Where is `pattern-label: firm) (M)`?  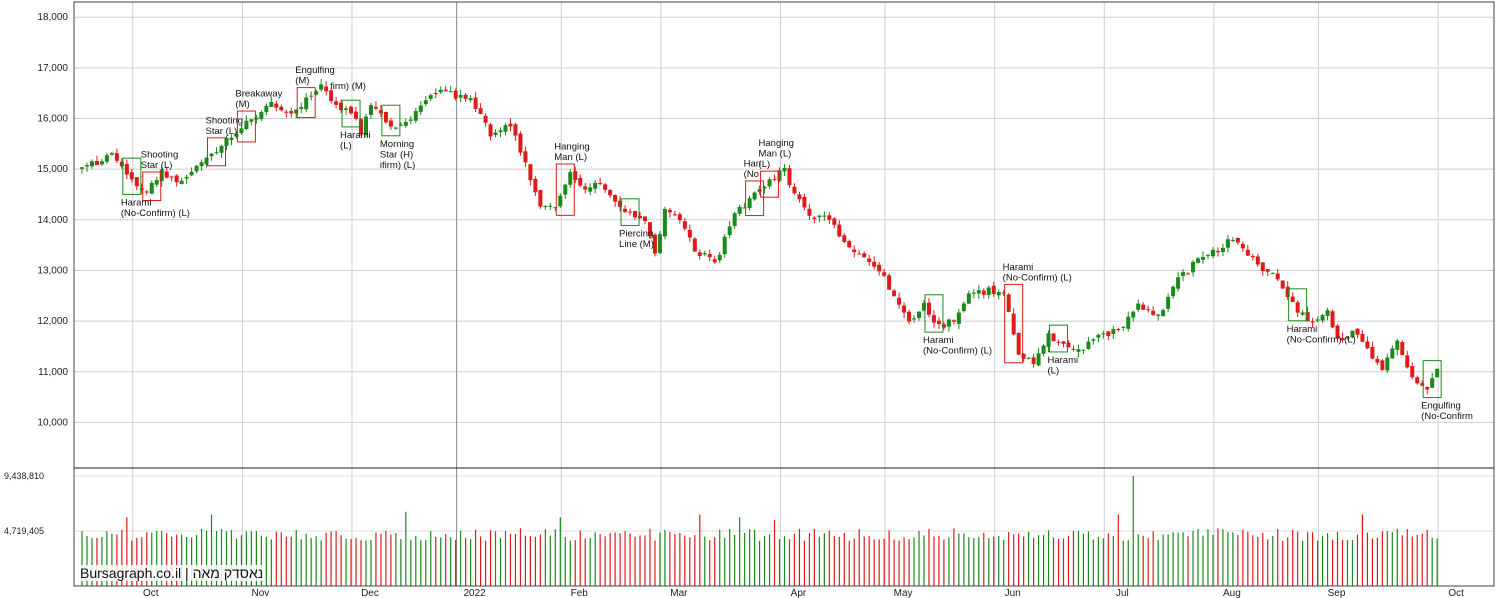 pattern-label: firm) (M) is located at coordinates (348, 86).